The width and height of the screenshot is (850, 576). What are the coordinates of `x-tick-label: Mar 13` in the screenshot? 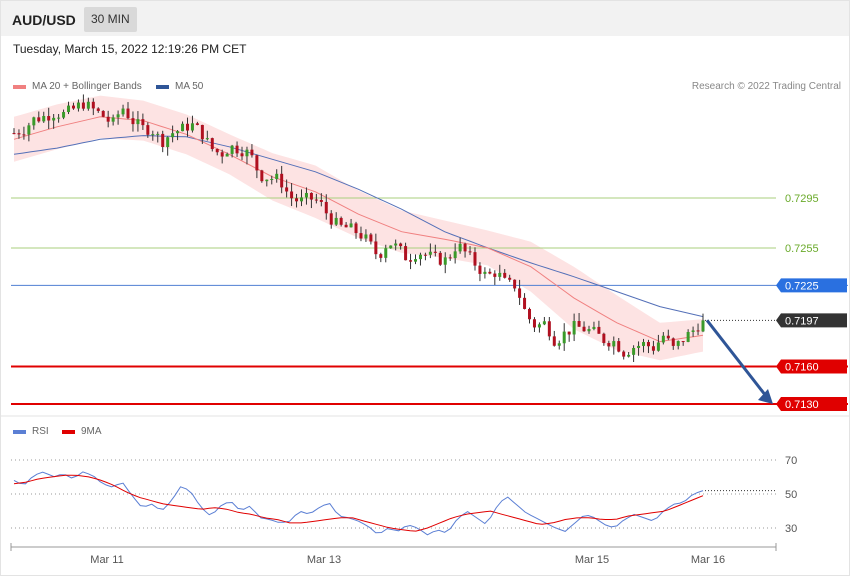 It's located at (324, 560).